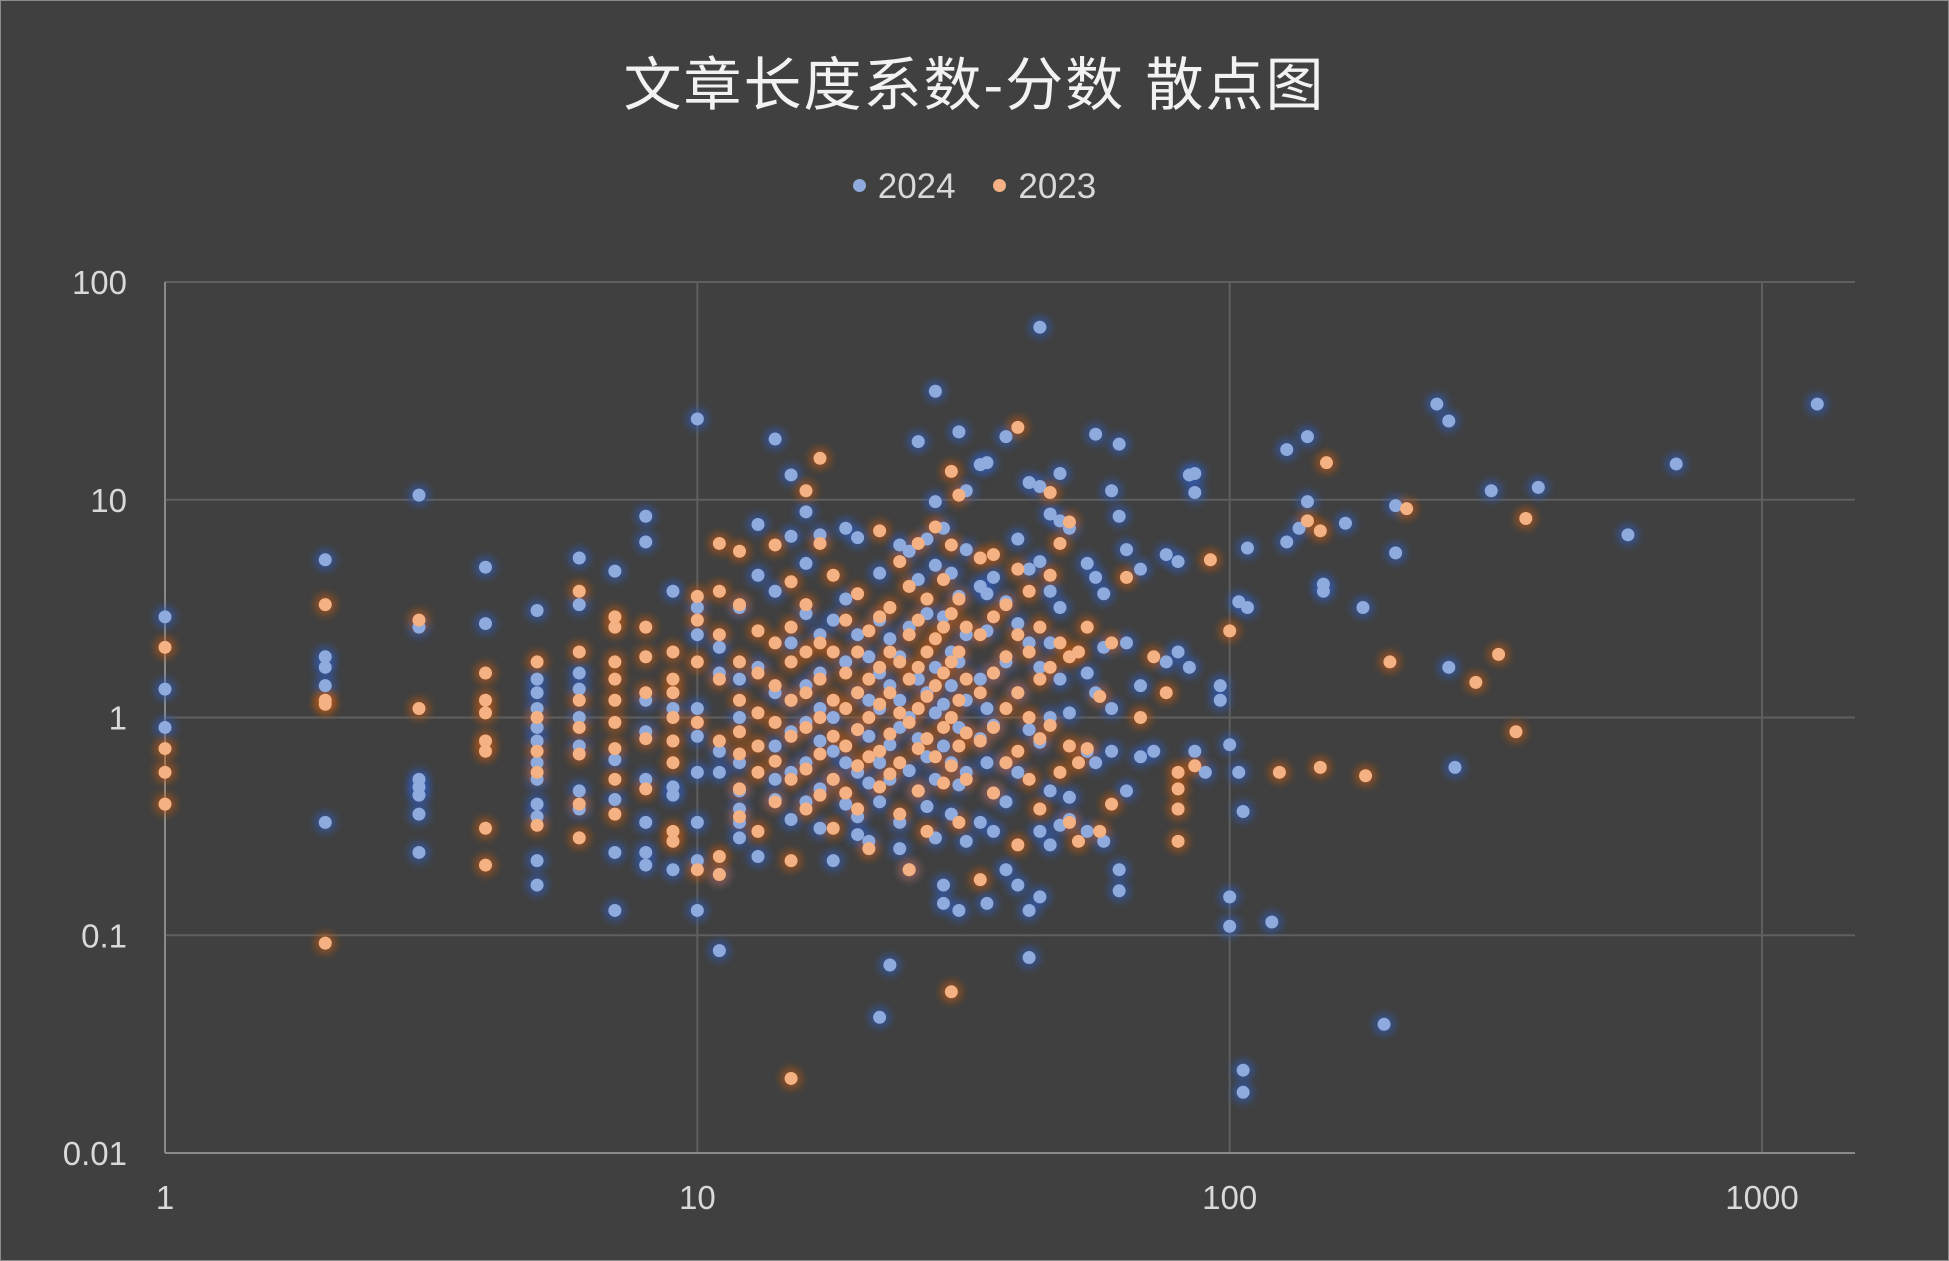  Describe the element at coordinates (104, 935) in the screenshot. I see `y-tick-label: 0.1` at that location.